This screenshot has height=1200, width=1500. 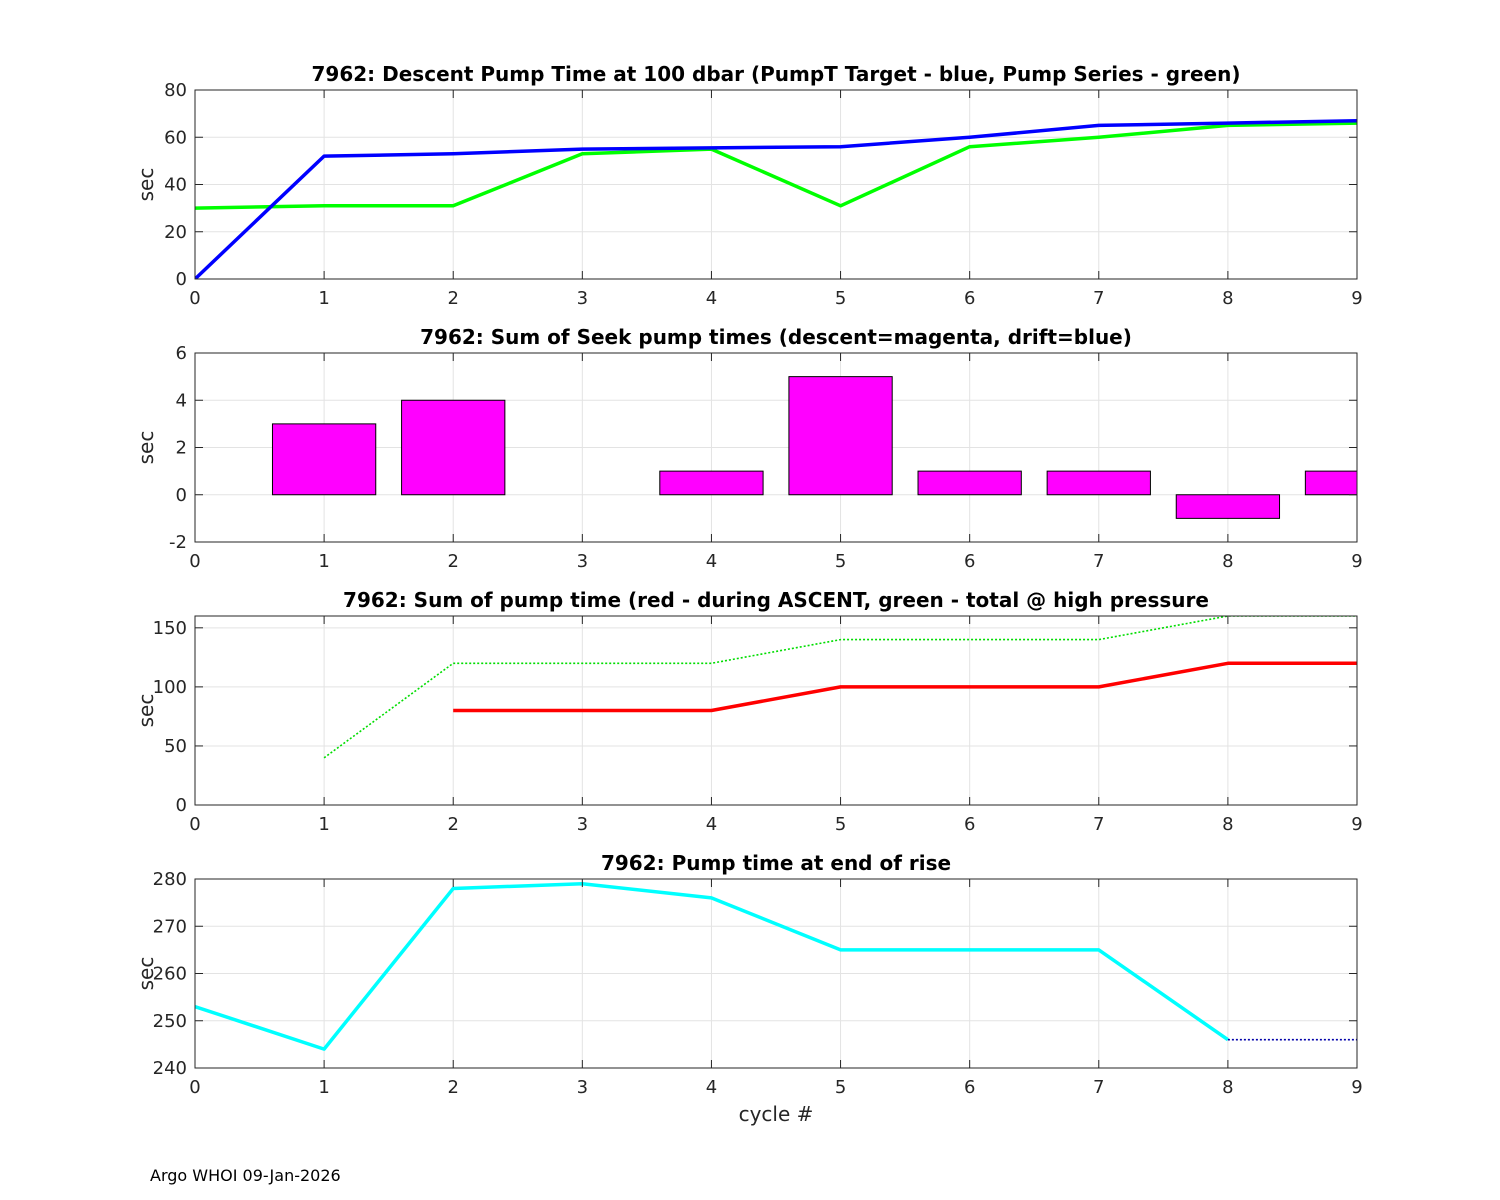 What do you see at coordinates (170, 926) in the screenshot?
I see `y-tick-label: 270` at bounding box center [170, 926].